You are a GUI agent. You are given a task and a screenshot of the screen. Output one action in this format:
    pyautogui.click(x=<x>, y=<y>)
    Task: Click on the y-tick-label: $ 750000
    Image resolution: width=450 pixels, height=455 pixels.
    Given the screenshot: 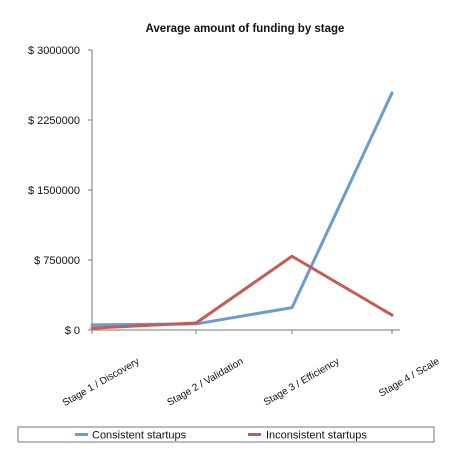 What is the action you would take?
    pyautogui.click(x=57, y=261)
    